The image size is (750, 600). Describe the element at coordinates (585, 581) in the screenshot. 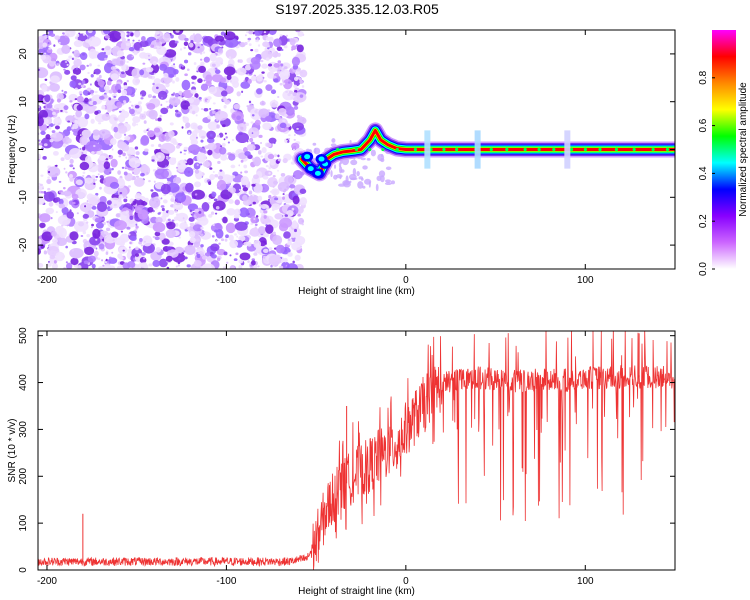

I see `plot2-xtick-label: 100` at that location.